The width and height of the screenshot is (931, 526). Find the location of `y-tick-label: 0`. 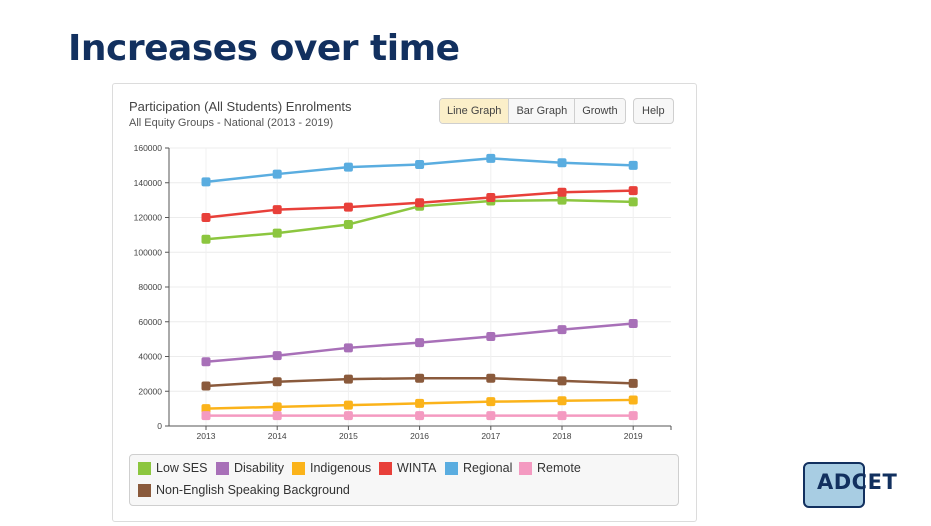

y-tick-label: 0 is located at coordinates (159, 426).